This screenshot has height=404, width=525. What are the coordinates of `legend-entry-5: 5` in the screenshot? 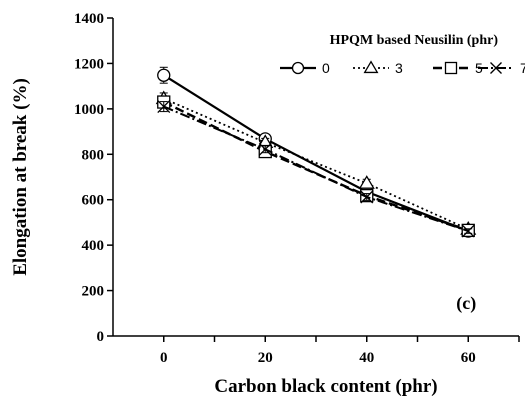 It's located at (458, 68).